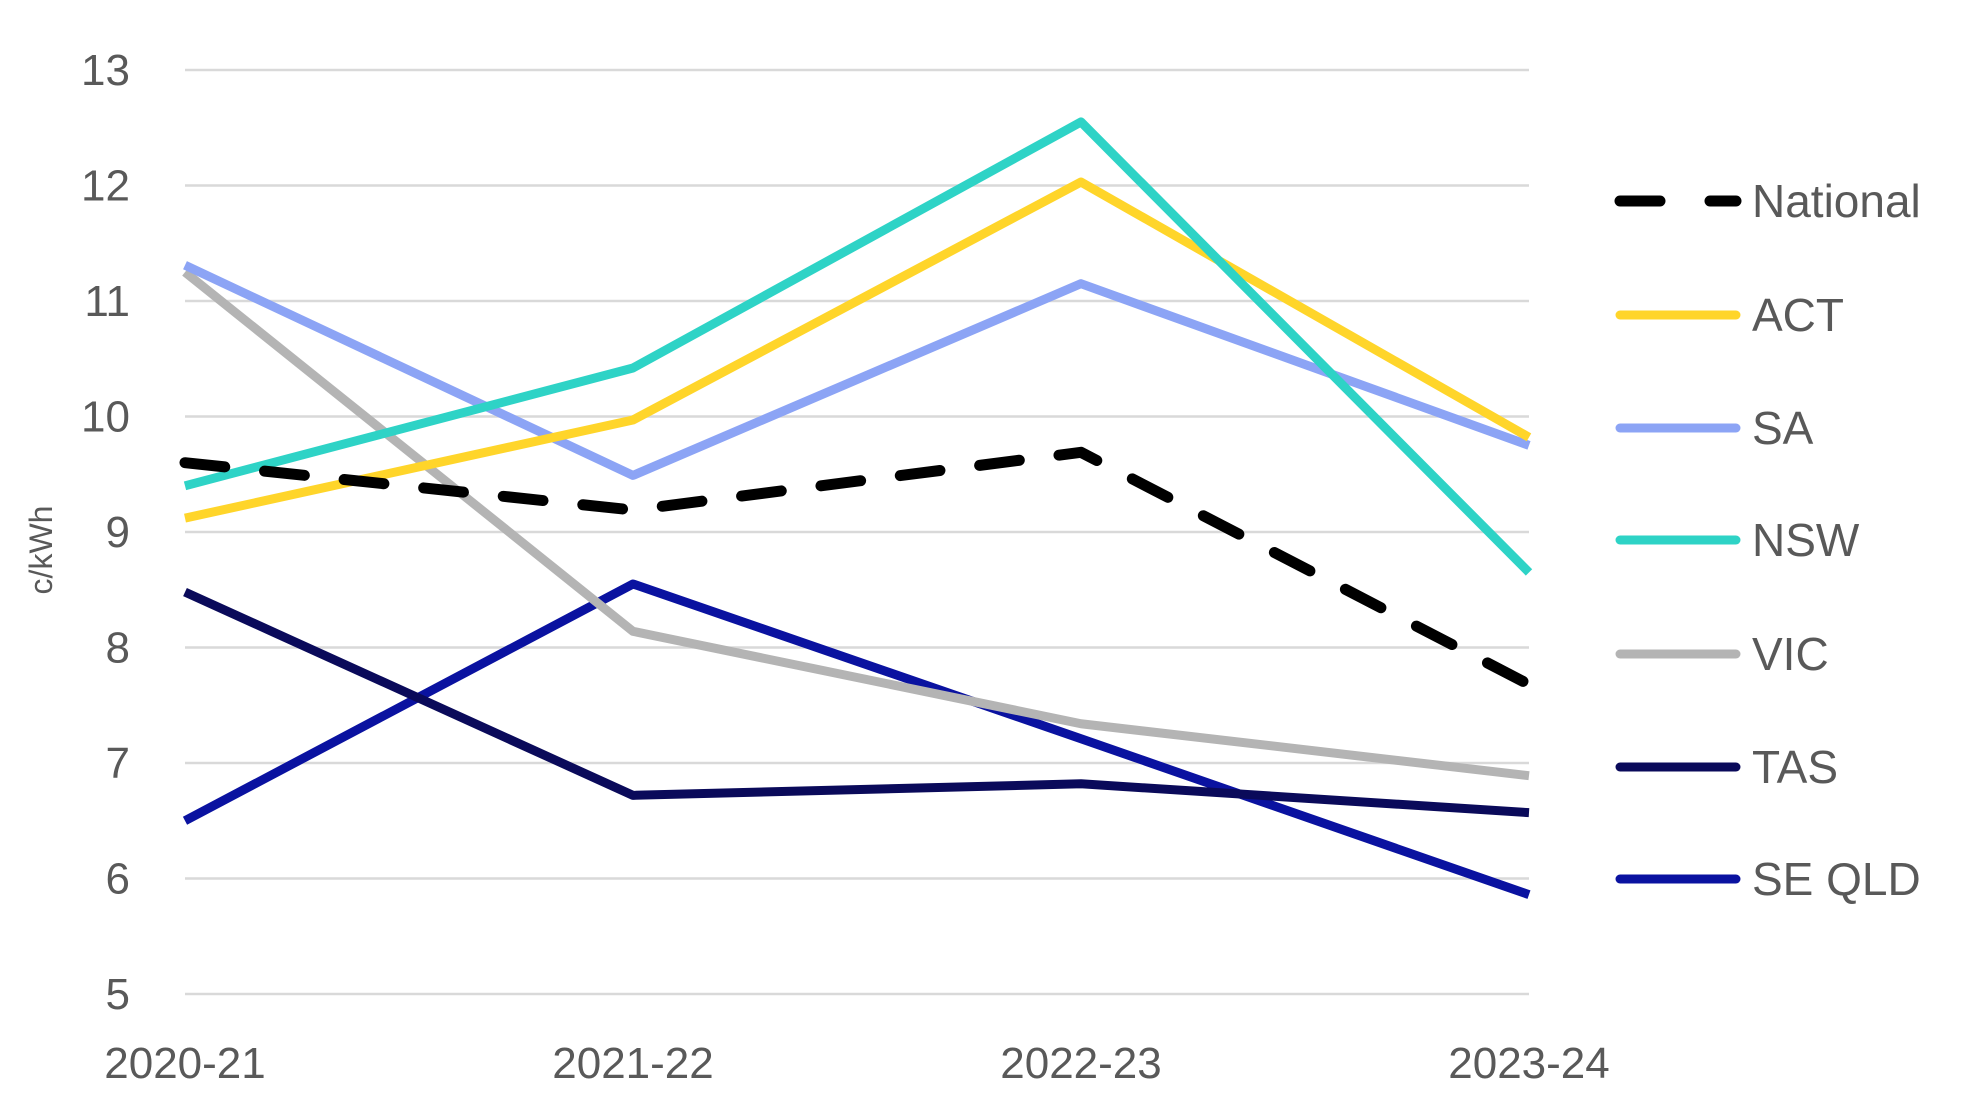 This screenshot has width=1975, height=1107. I want to click on legend-item: VIC, so click(1722, 654).